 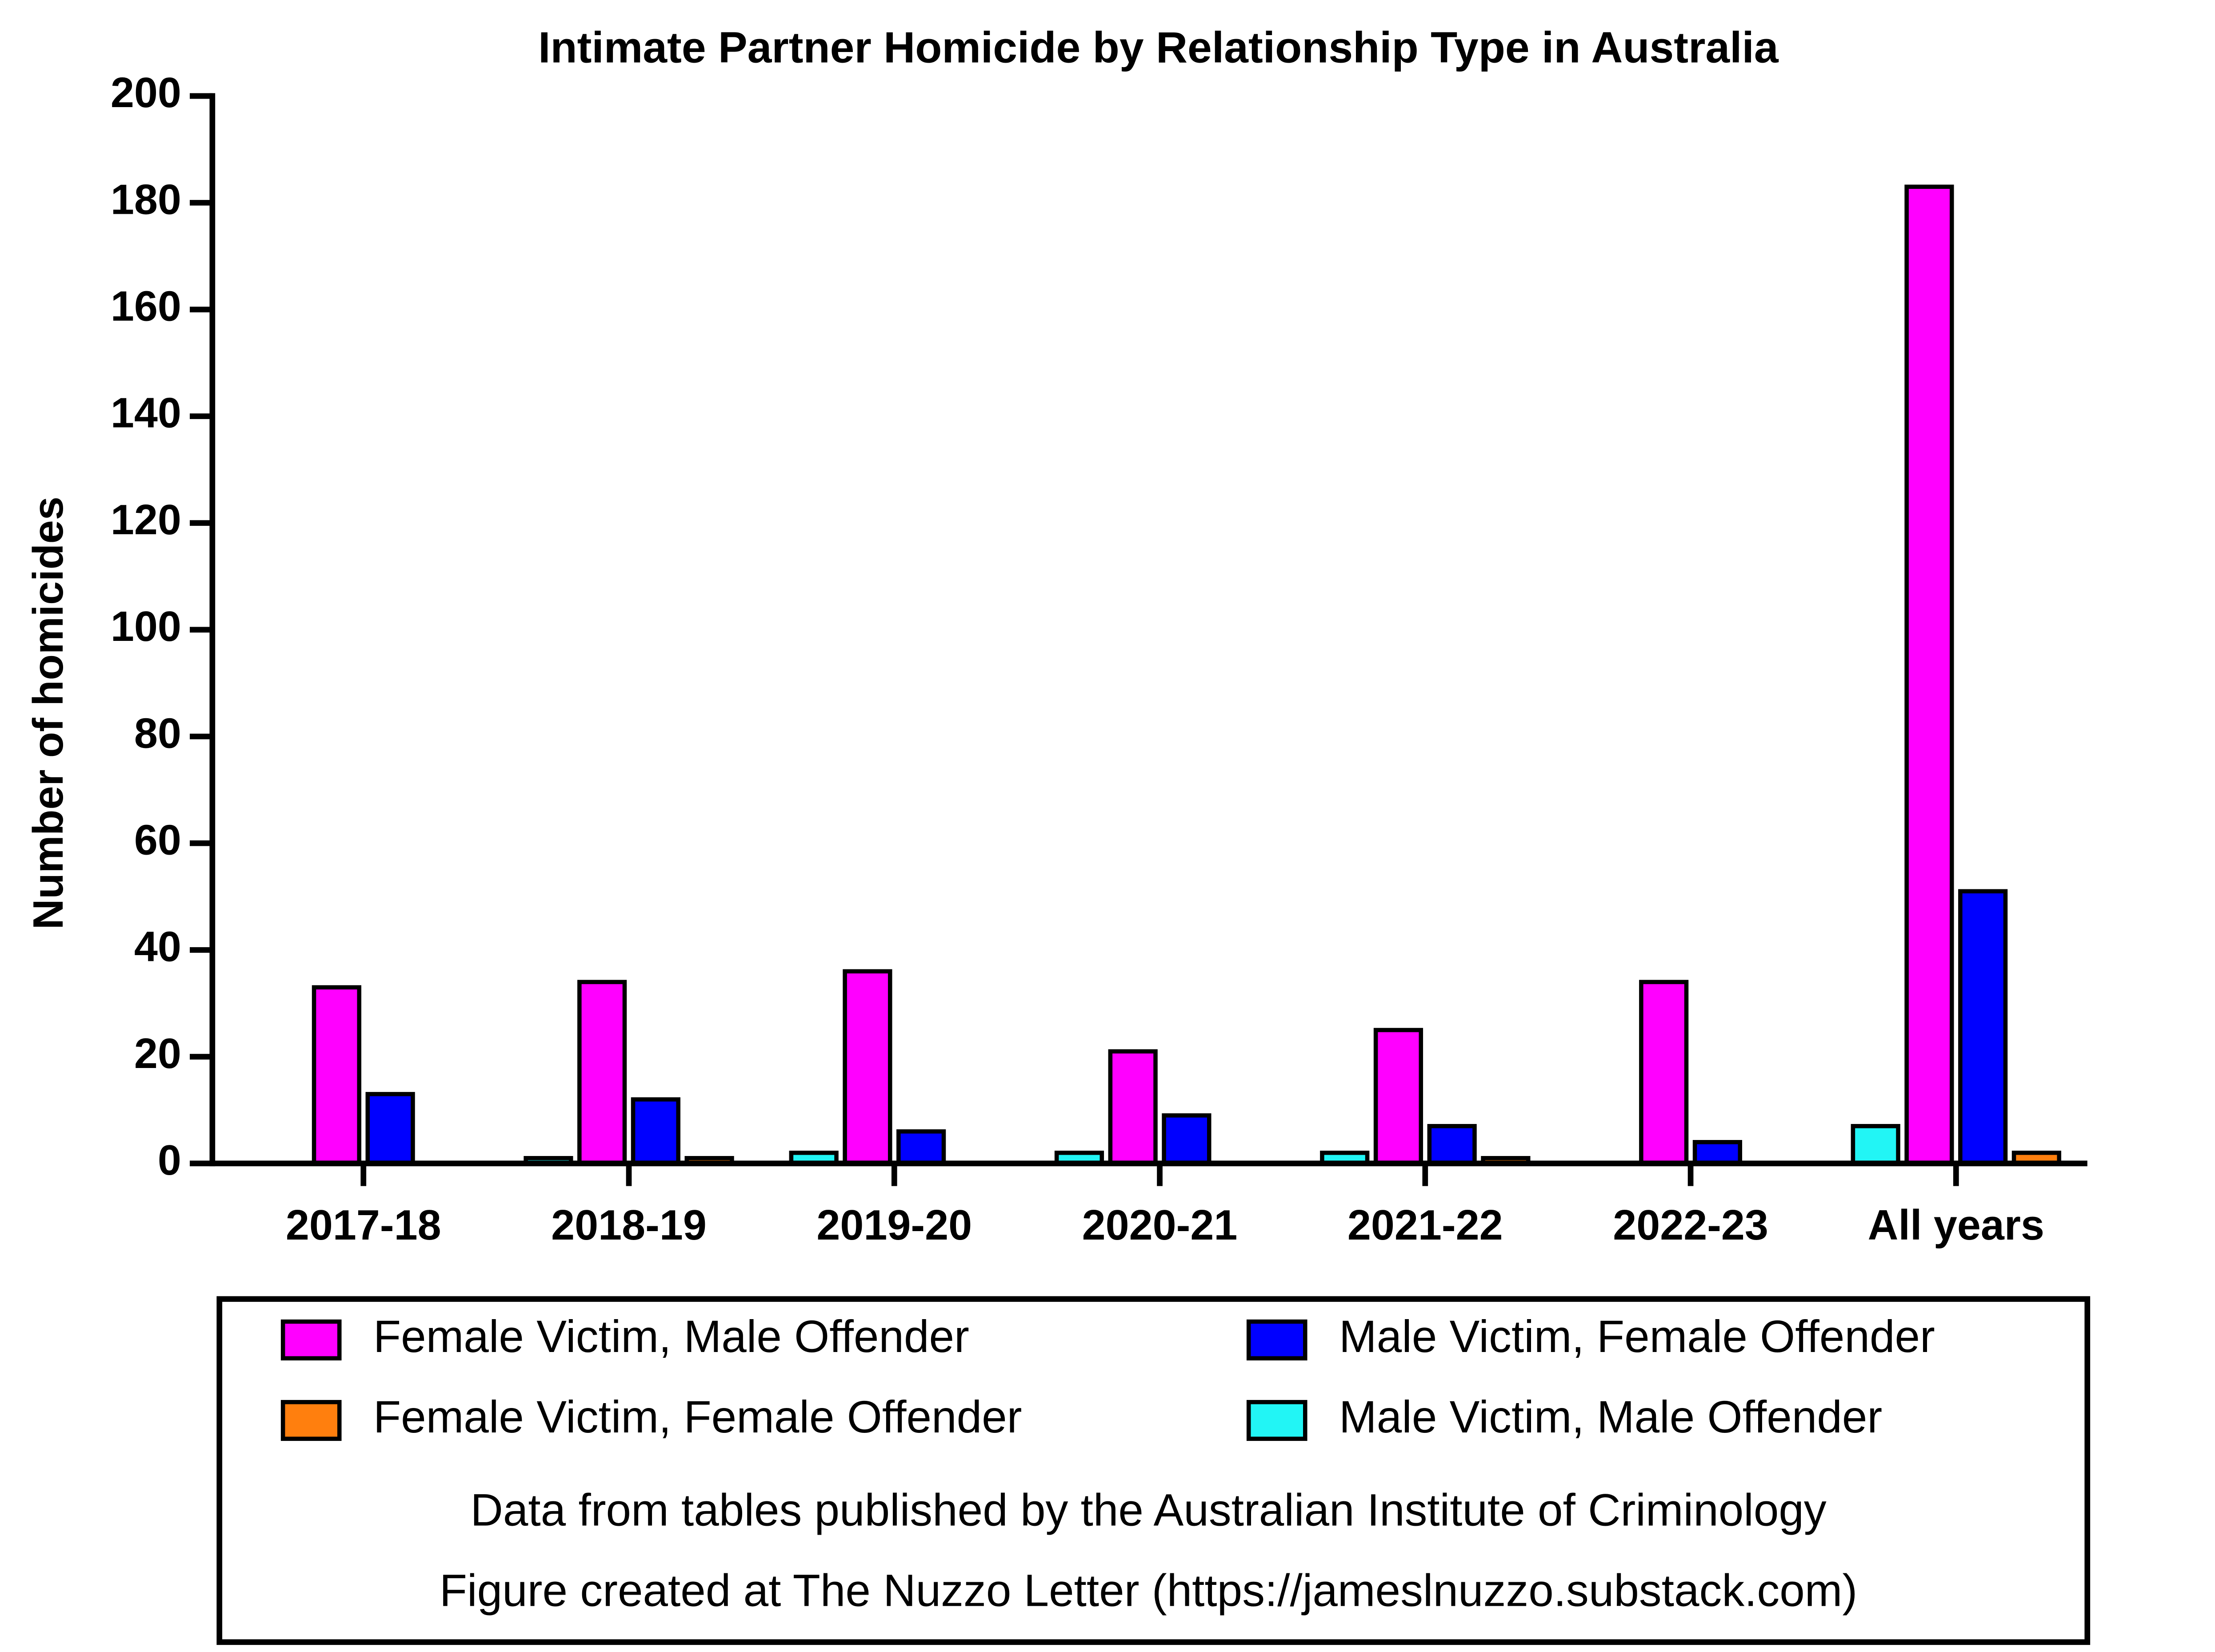 I want to click on y-axis-label: Number of homicides, so click(x=49, y=712).